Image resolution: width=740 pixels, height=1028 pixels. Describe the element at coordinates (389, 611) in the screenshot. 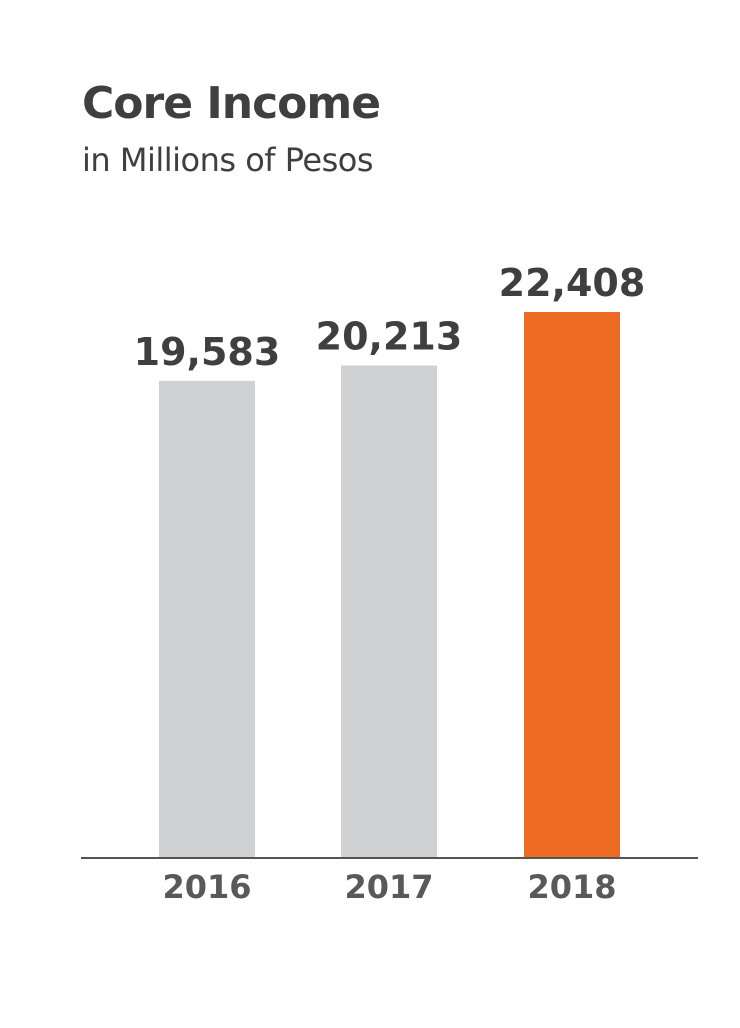

I see `bar-2017` at that location.